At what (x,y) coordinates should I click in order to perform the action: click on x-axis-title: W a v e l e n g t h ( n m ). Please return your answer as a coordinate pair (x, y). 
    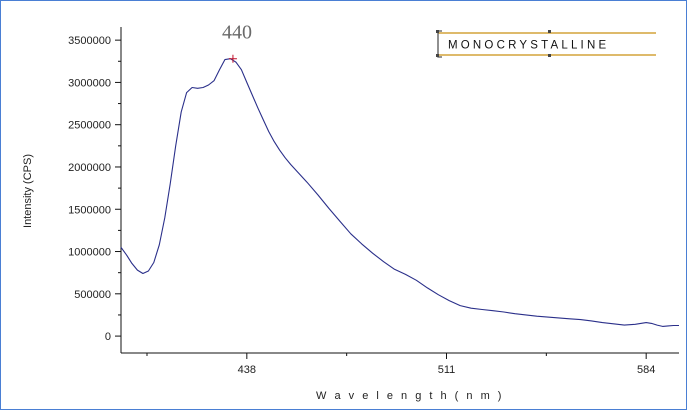
    Looking at the image, I should click on (410, 396).